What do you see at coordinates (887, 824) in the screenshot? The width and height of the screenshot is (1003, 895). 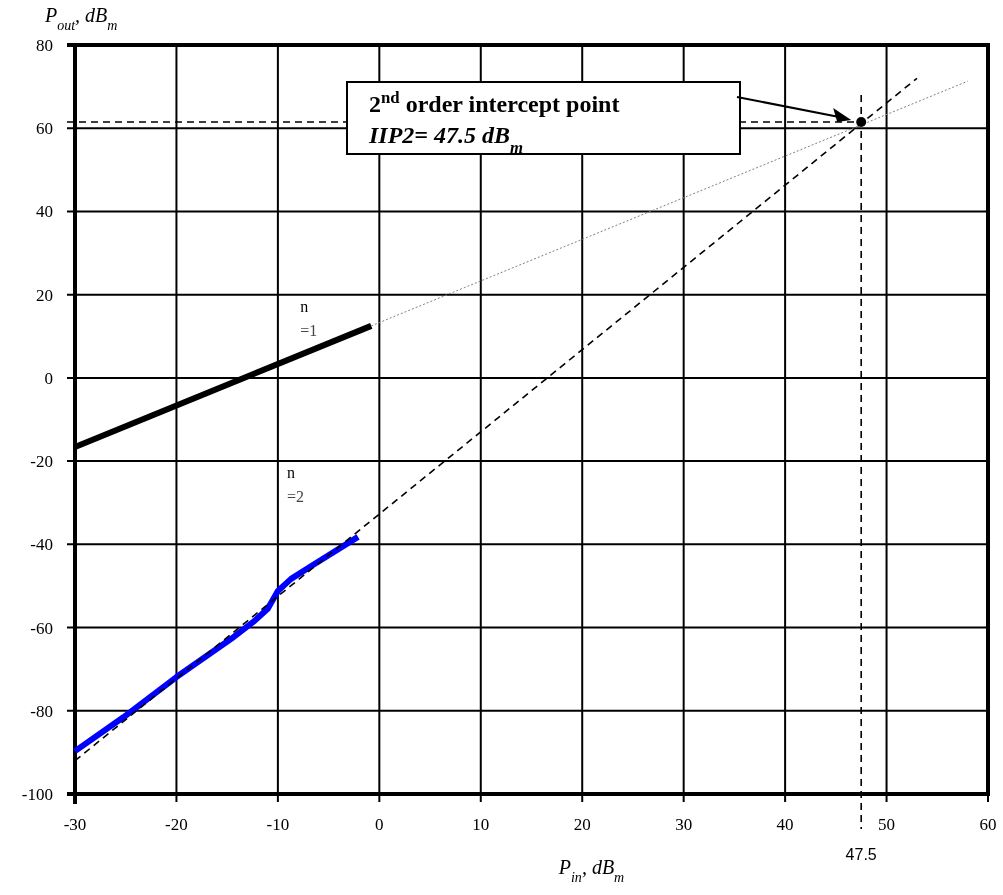 I see `x-tick-label: 50` at bounding box center [887, 824].